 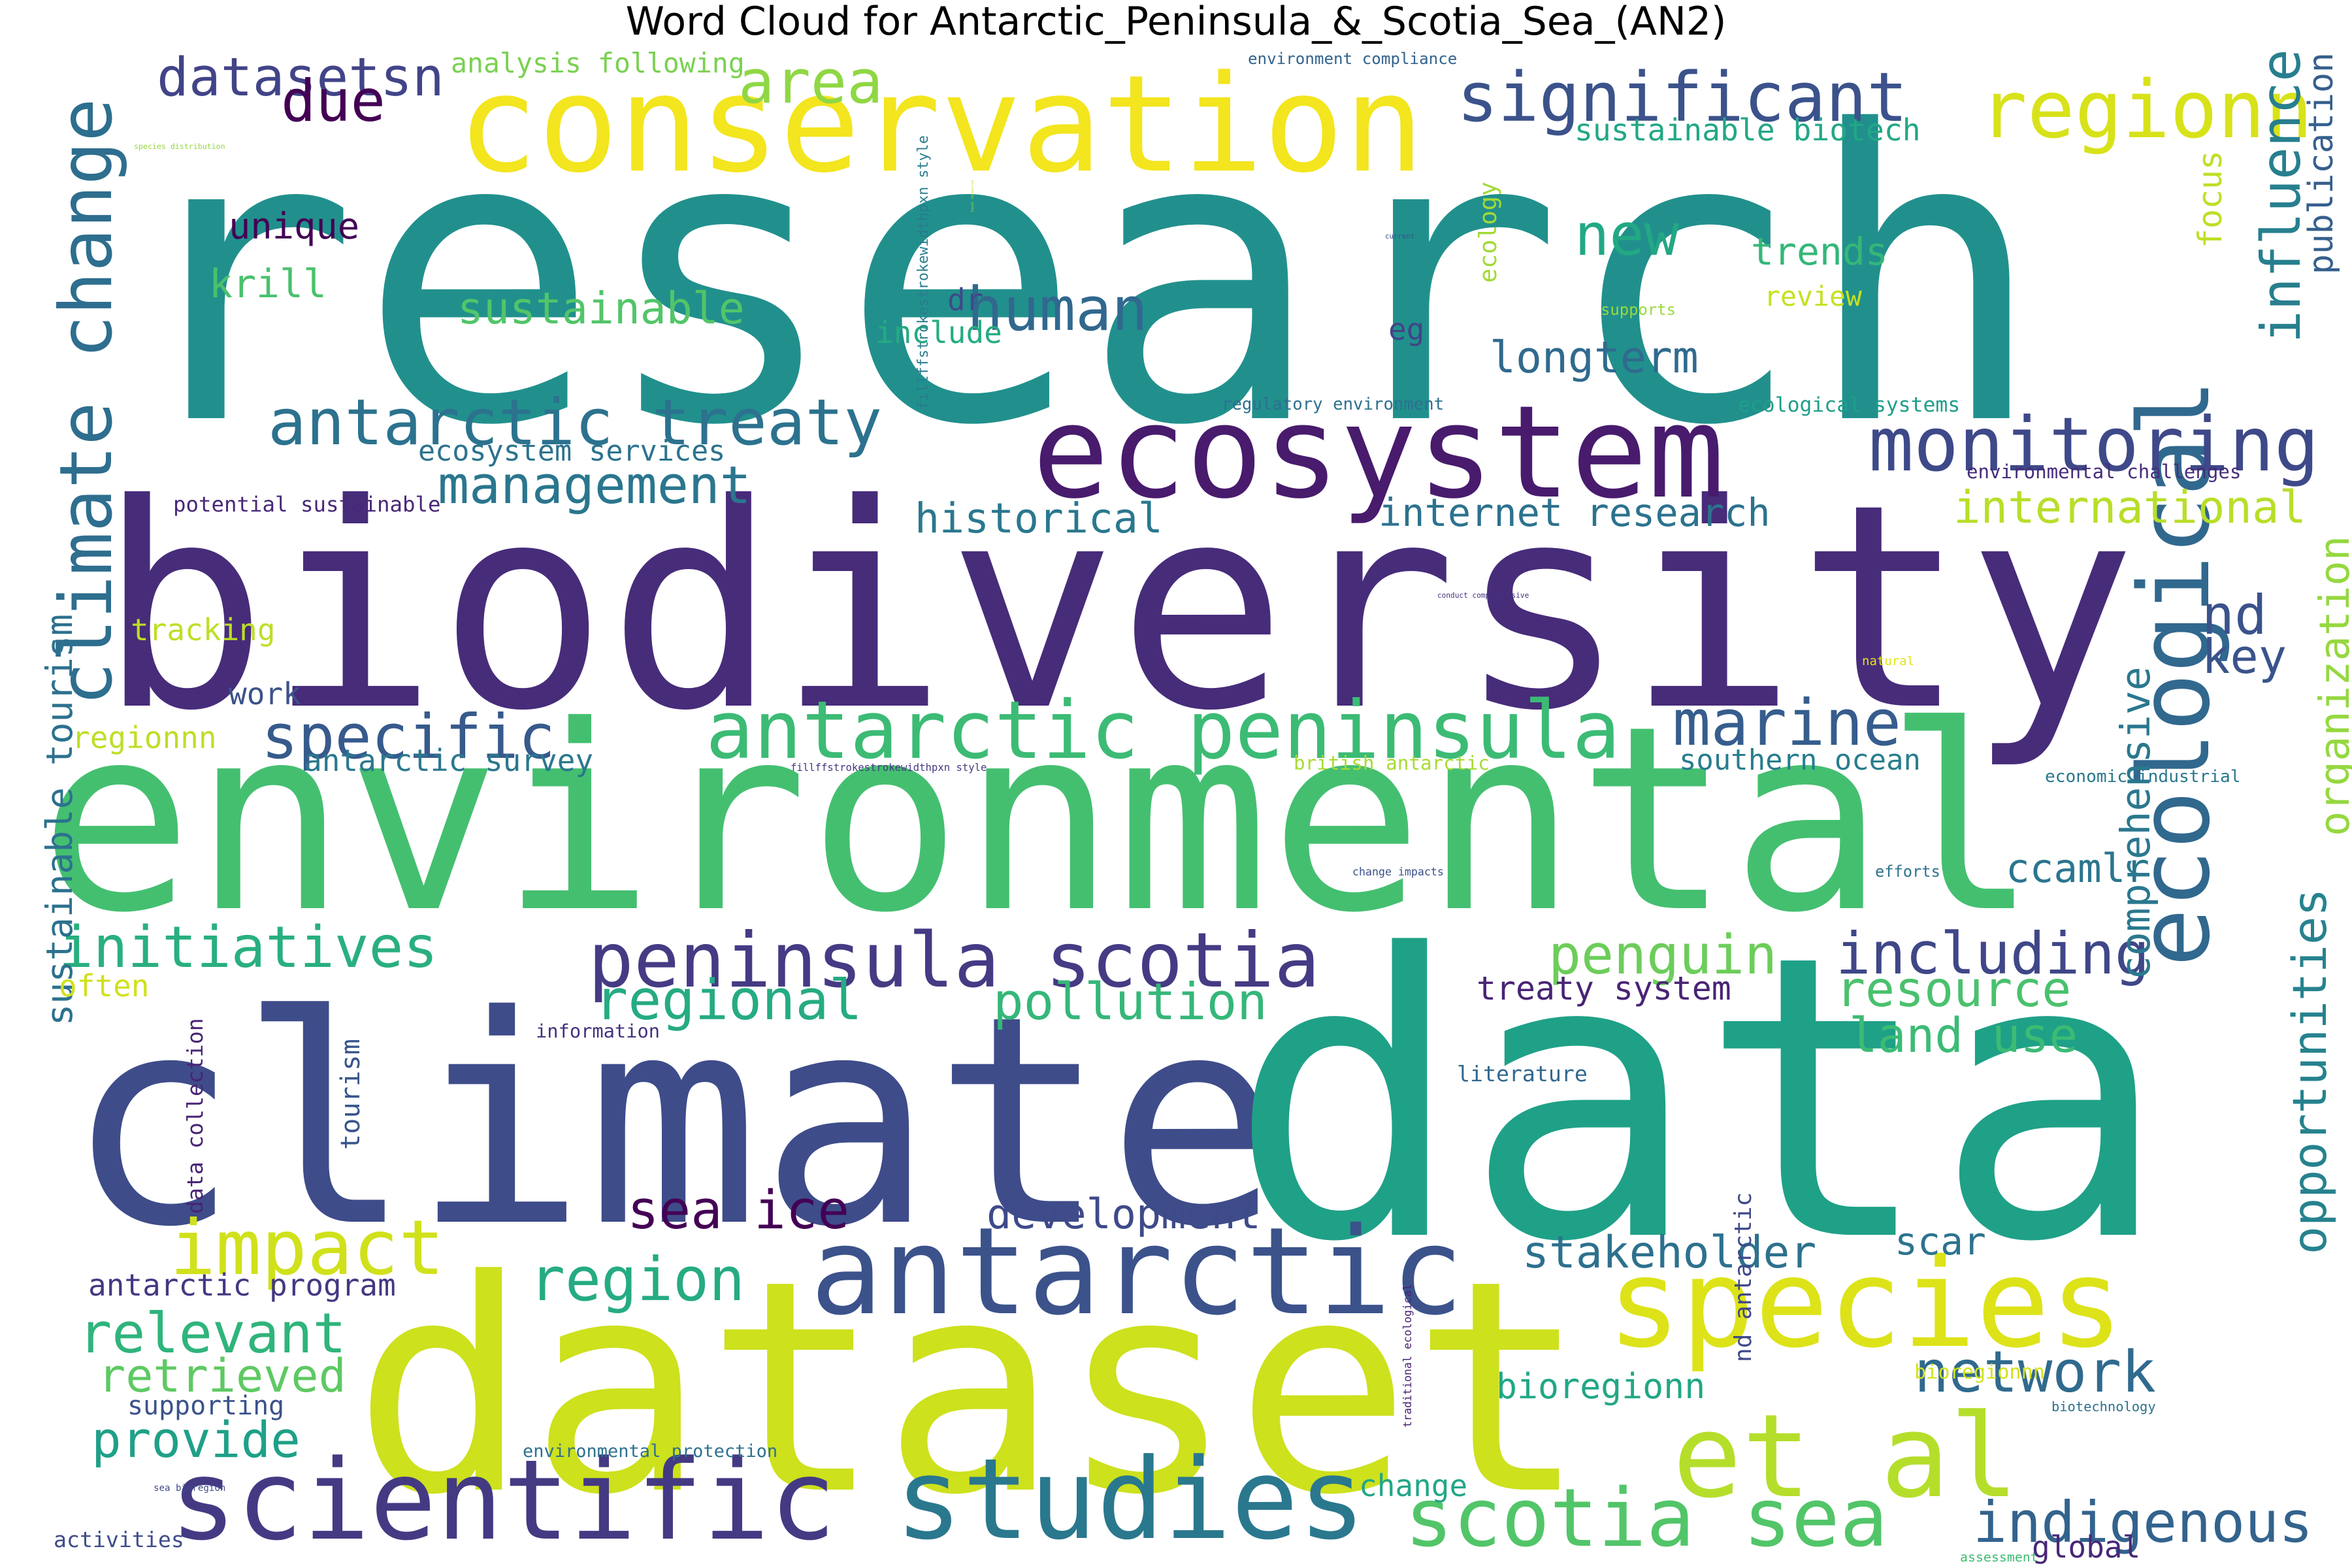 What do you see at coordinates (350, 1094) in the screenshot?
I see `cloud-word: tourism` at bounding box center [350, 1094].